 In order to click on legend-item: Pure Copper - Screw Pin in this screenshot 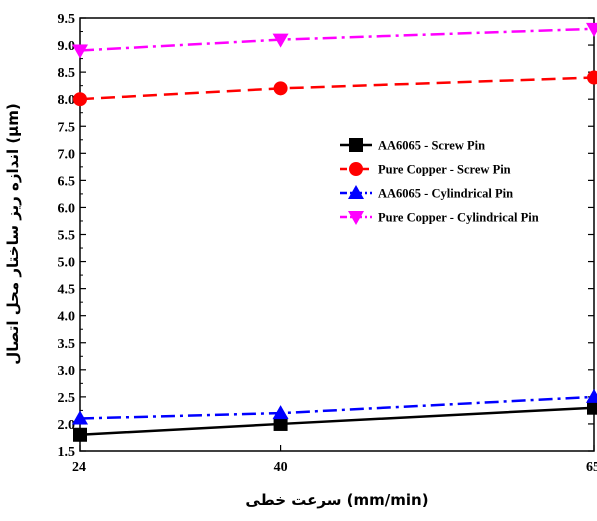, I will do `click(425, 169)`.